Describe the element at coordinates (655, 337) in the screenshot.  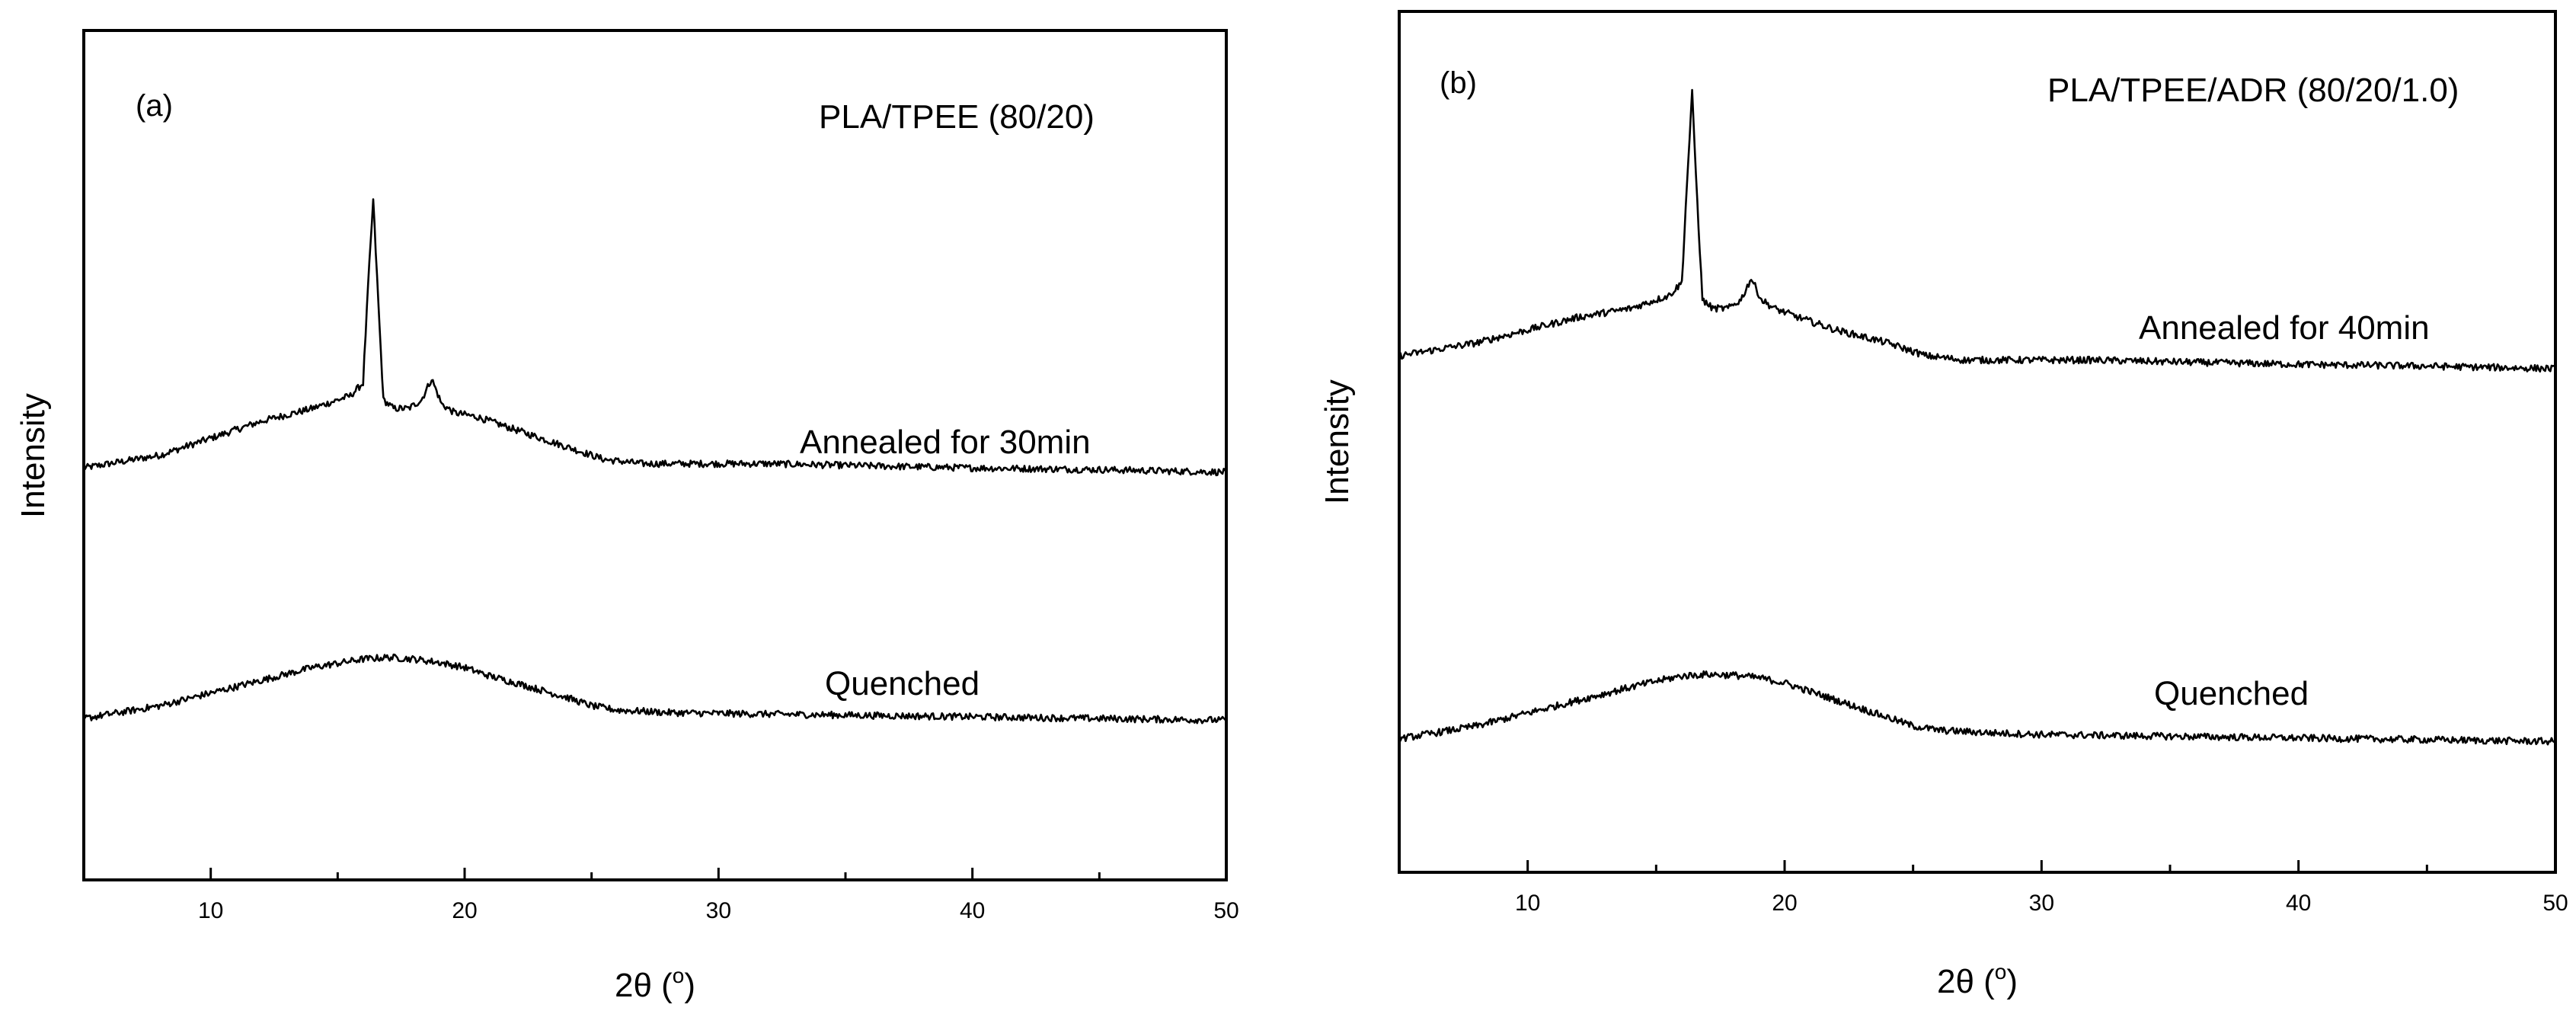
I see `panel-a-series-line-annealed` at that location.